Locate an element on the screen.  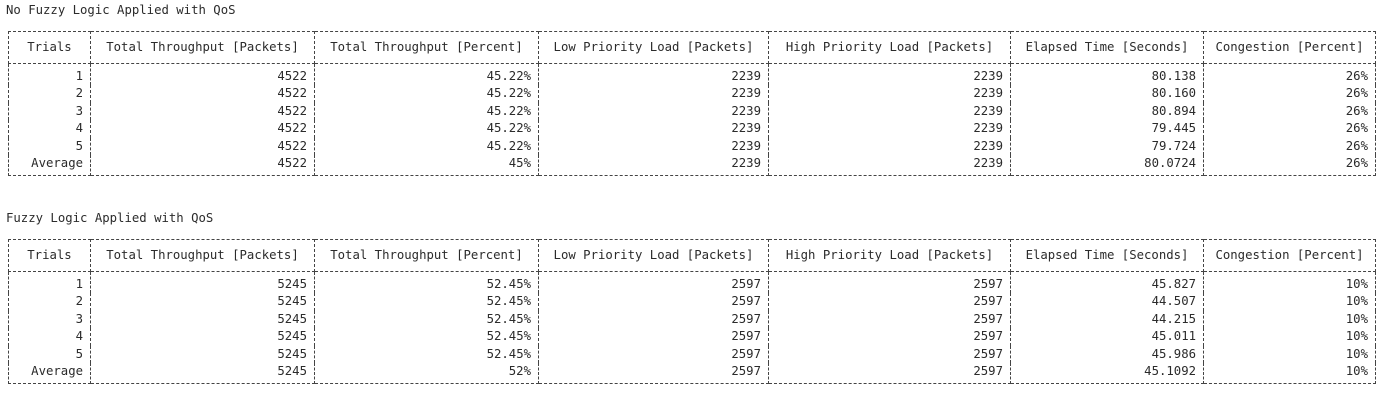
section-title-fuzzy: Fuzzy Logic Applied with QoS is located at coordinates (110, 218).